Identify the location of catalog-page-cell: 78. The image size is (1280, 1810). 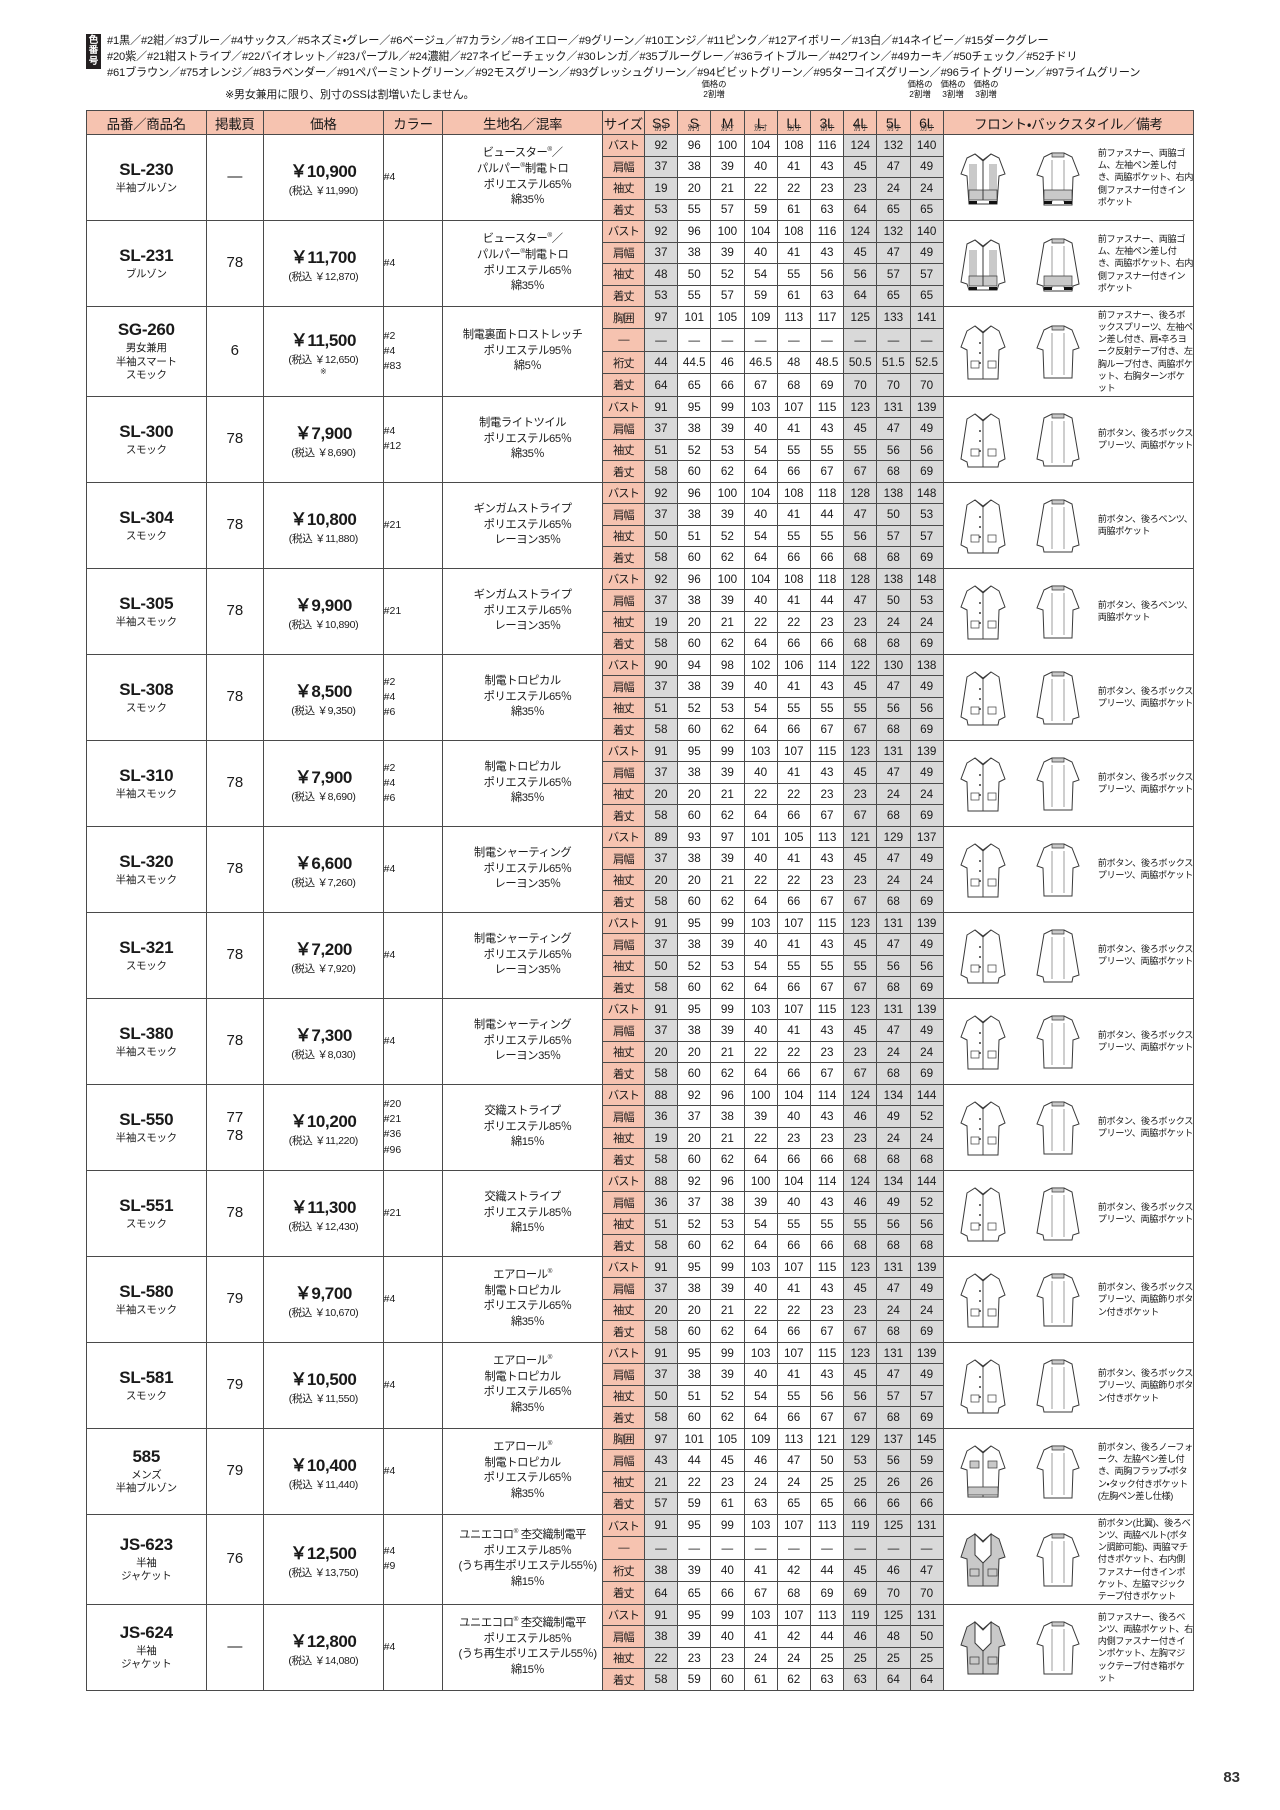
(235, 697).